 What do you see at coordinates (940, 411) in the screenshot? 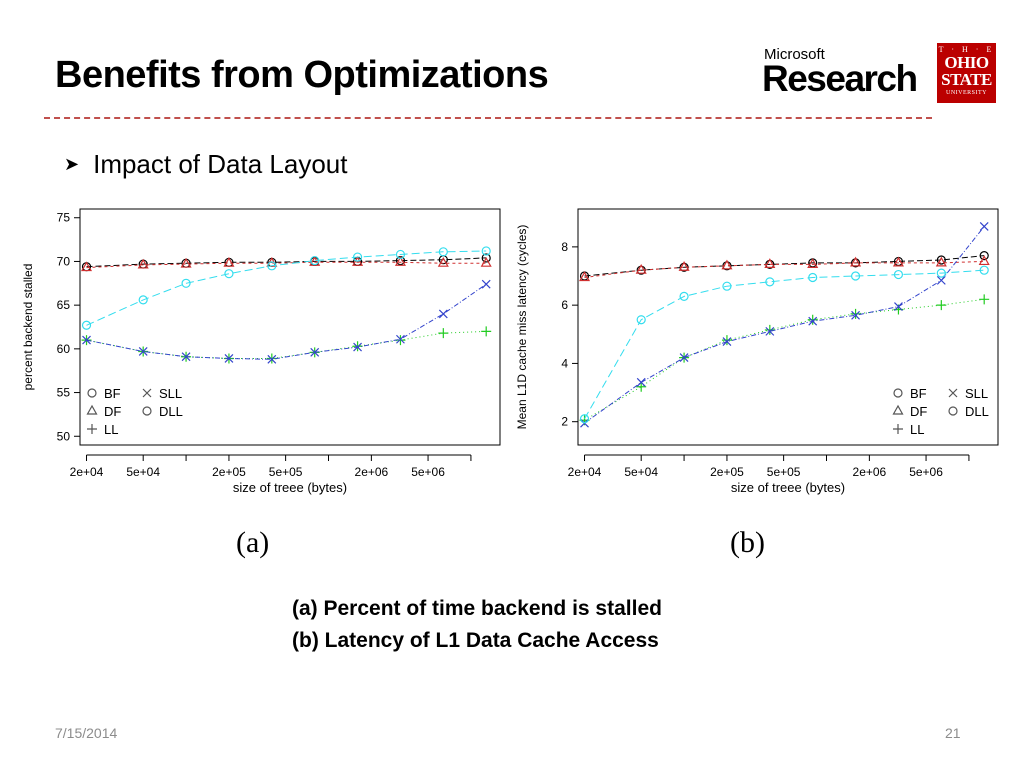
I see `chart-b-legend: BF SLL DF DLL LL` at bounding box center [940, 411].